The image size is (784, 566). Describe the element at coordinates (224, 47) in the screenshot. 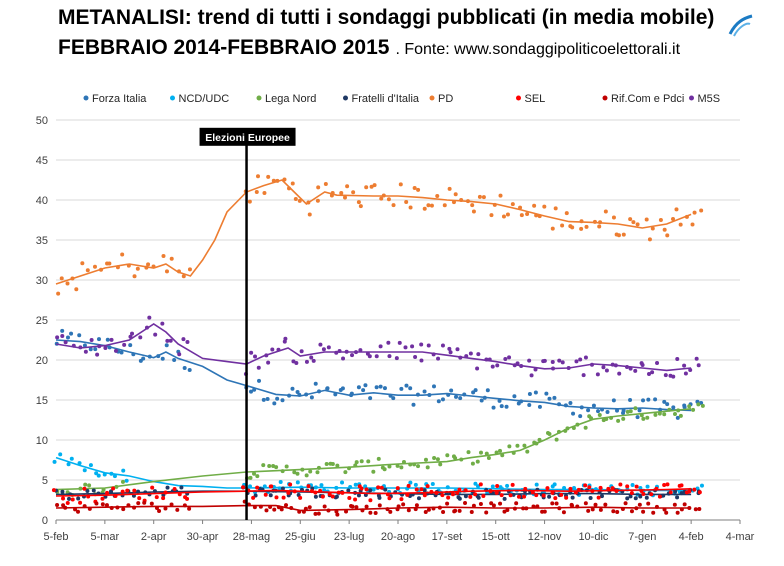

I see `period-label: FEBBRAIO 2014-FEBBRAIO 2015` at that location.